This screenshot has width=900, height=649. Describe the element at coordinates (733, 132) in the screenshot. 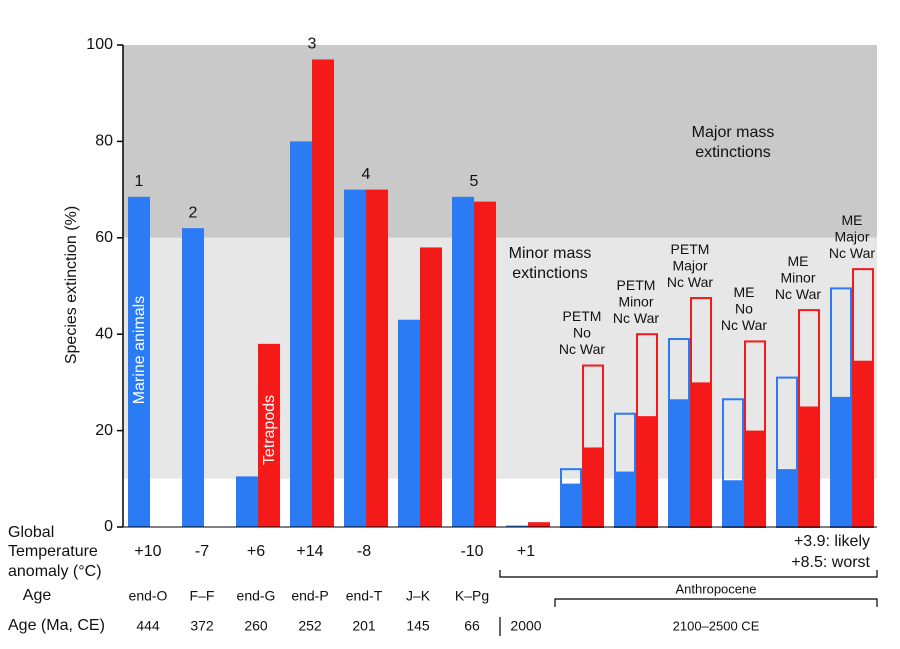

I see `band-label: Major mass` at that location.